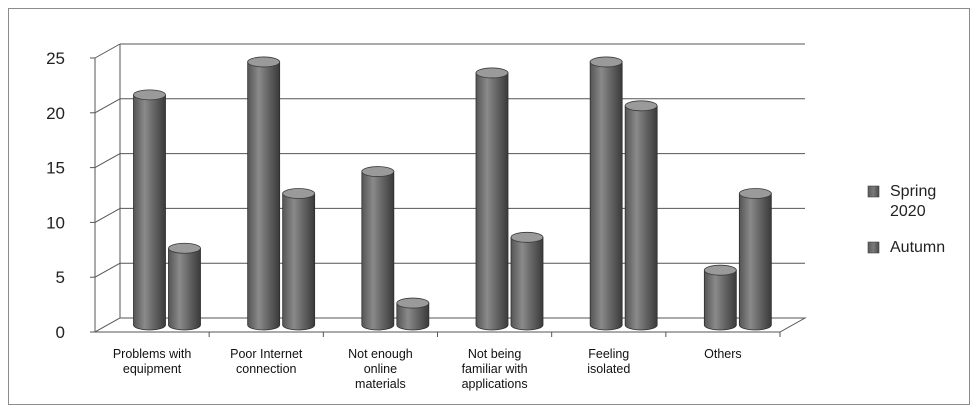 The image size is (978, 413). I want to click on y-tick-label: 15, so click(55, 168).